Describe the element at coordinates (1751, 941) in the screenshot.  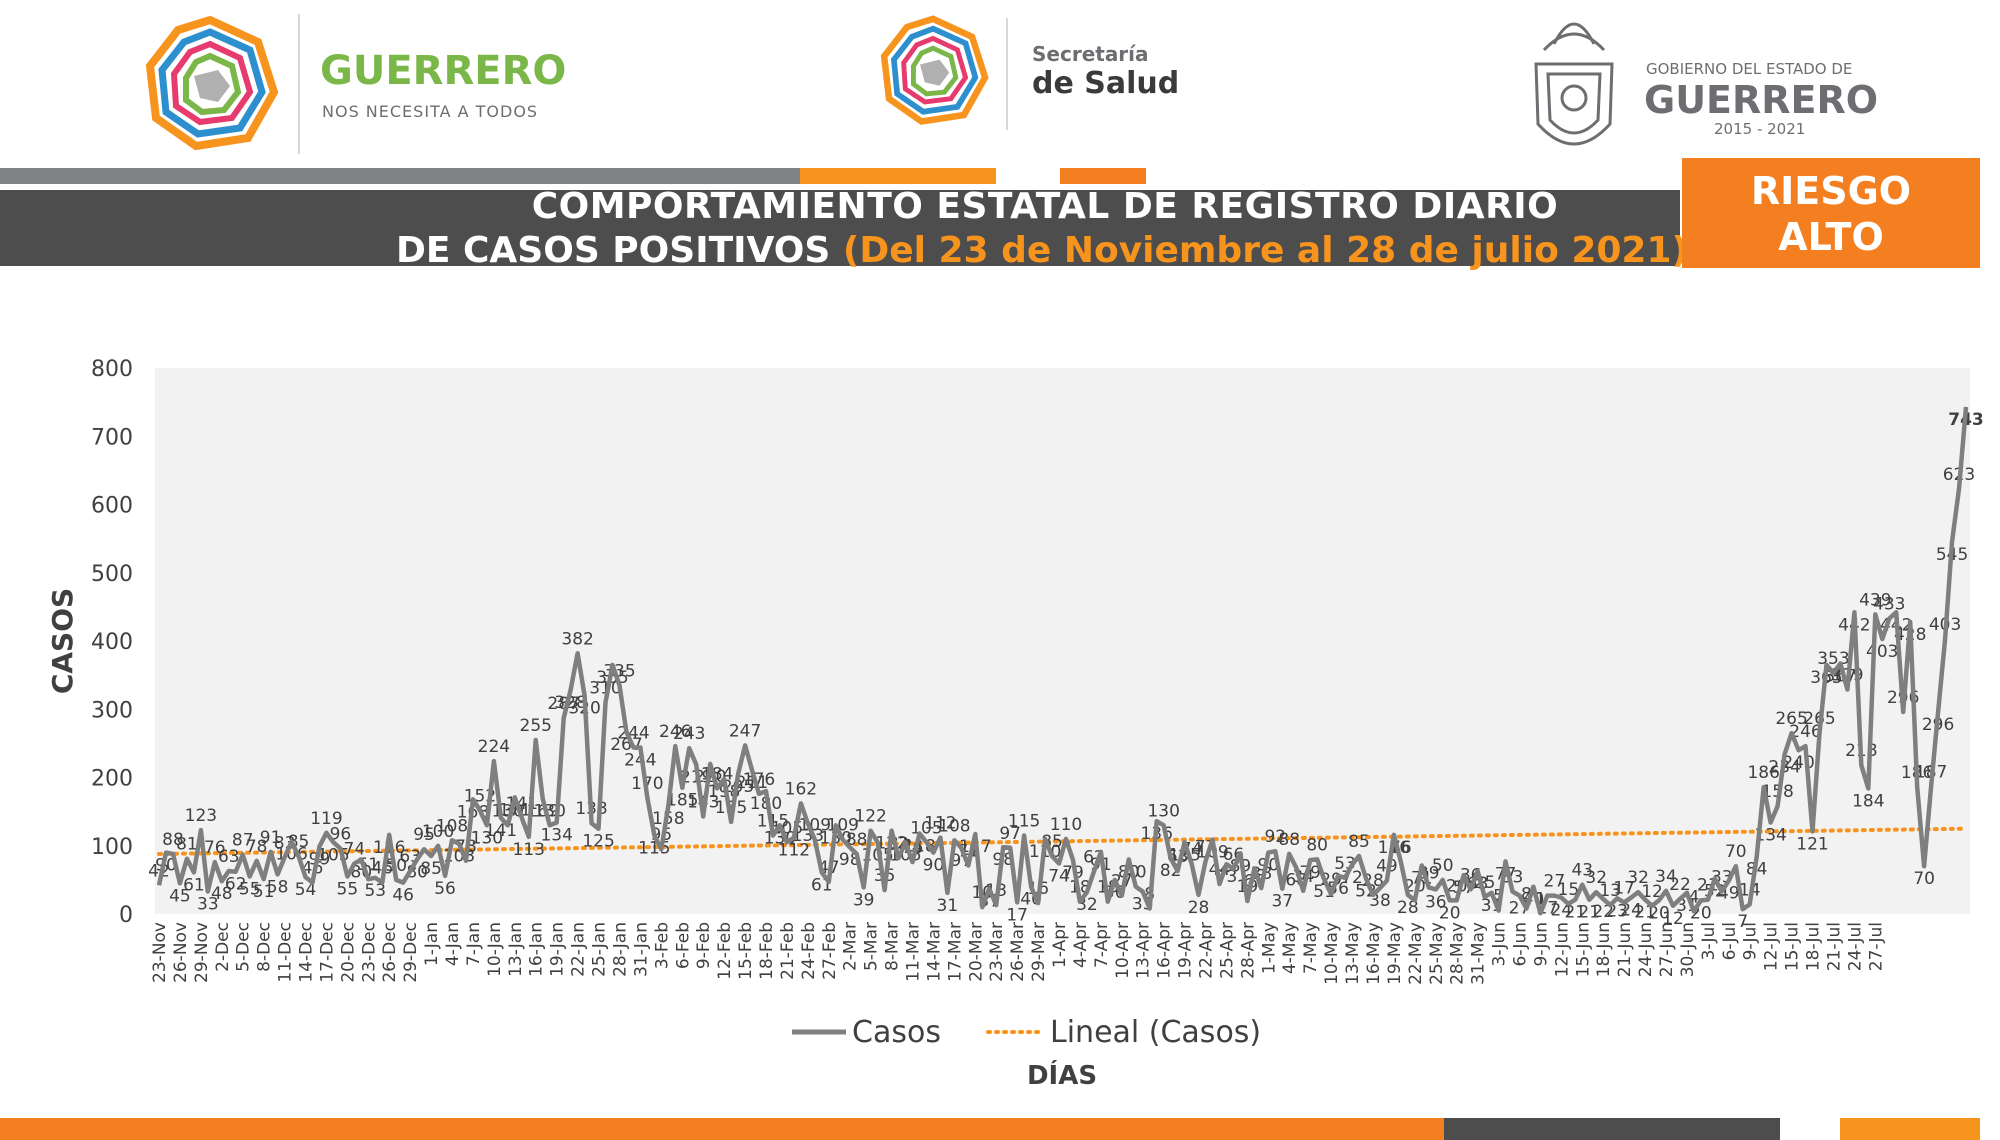
I see `x-tick-label: 9-Jul` at that location.